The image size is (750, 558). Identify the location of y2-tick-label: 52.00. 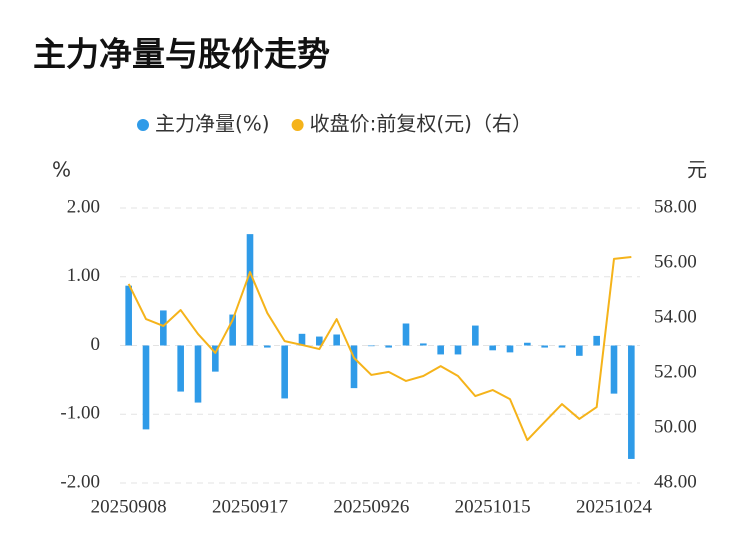
(675, 371).